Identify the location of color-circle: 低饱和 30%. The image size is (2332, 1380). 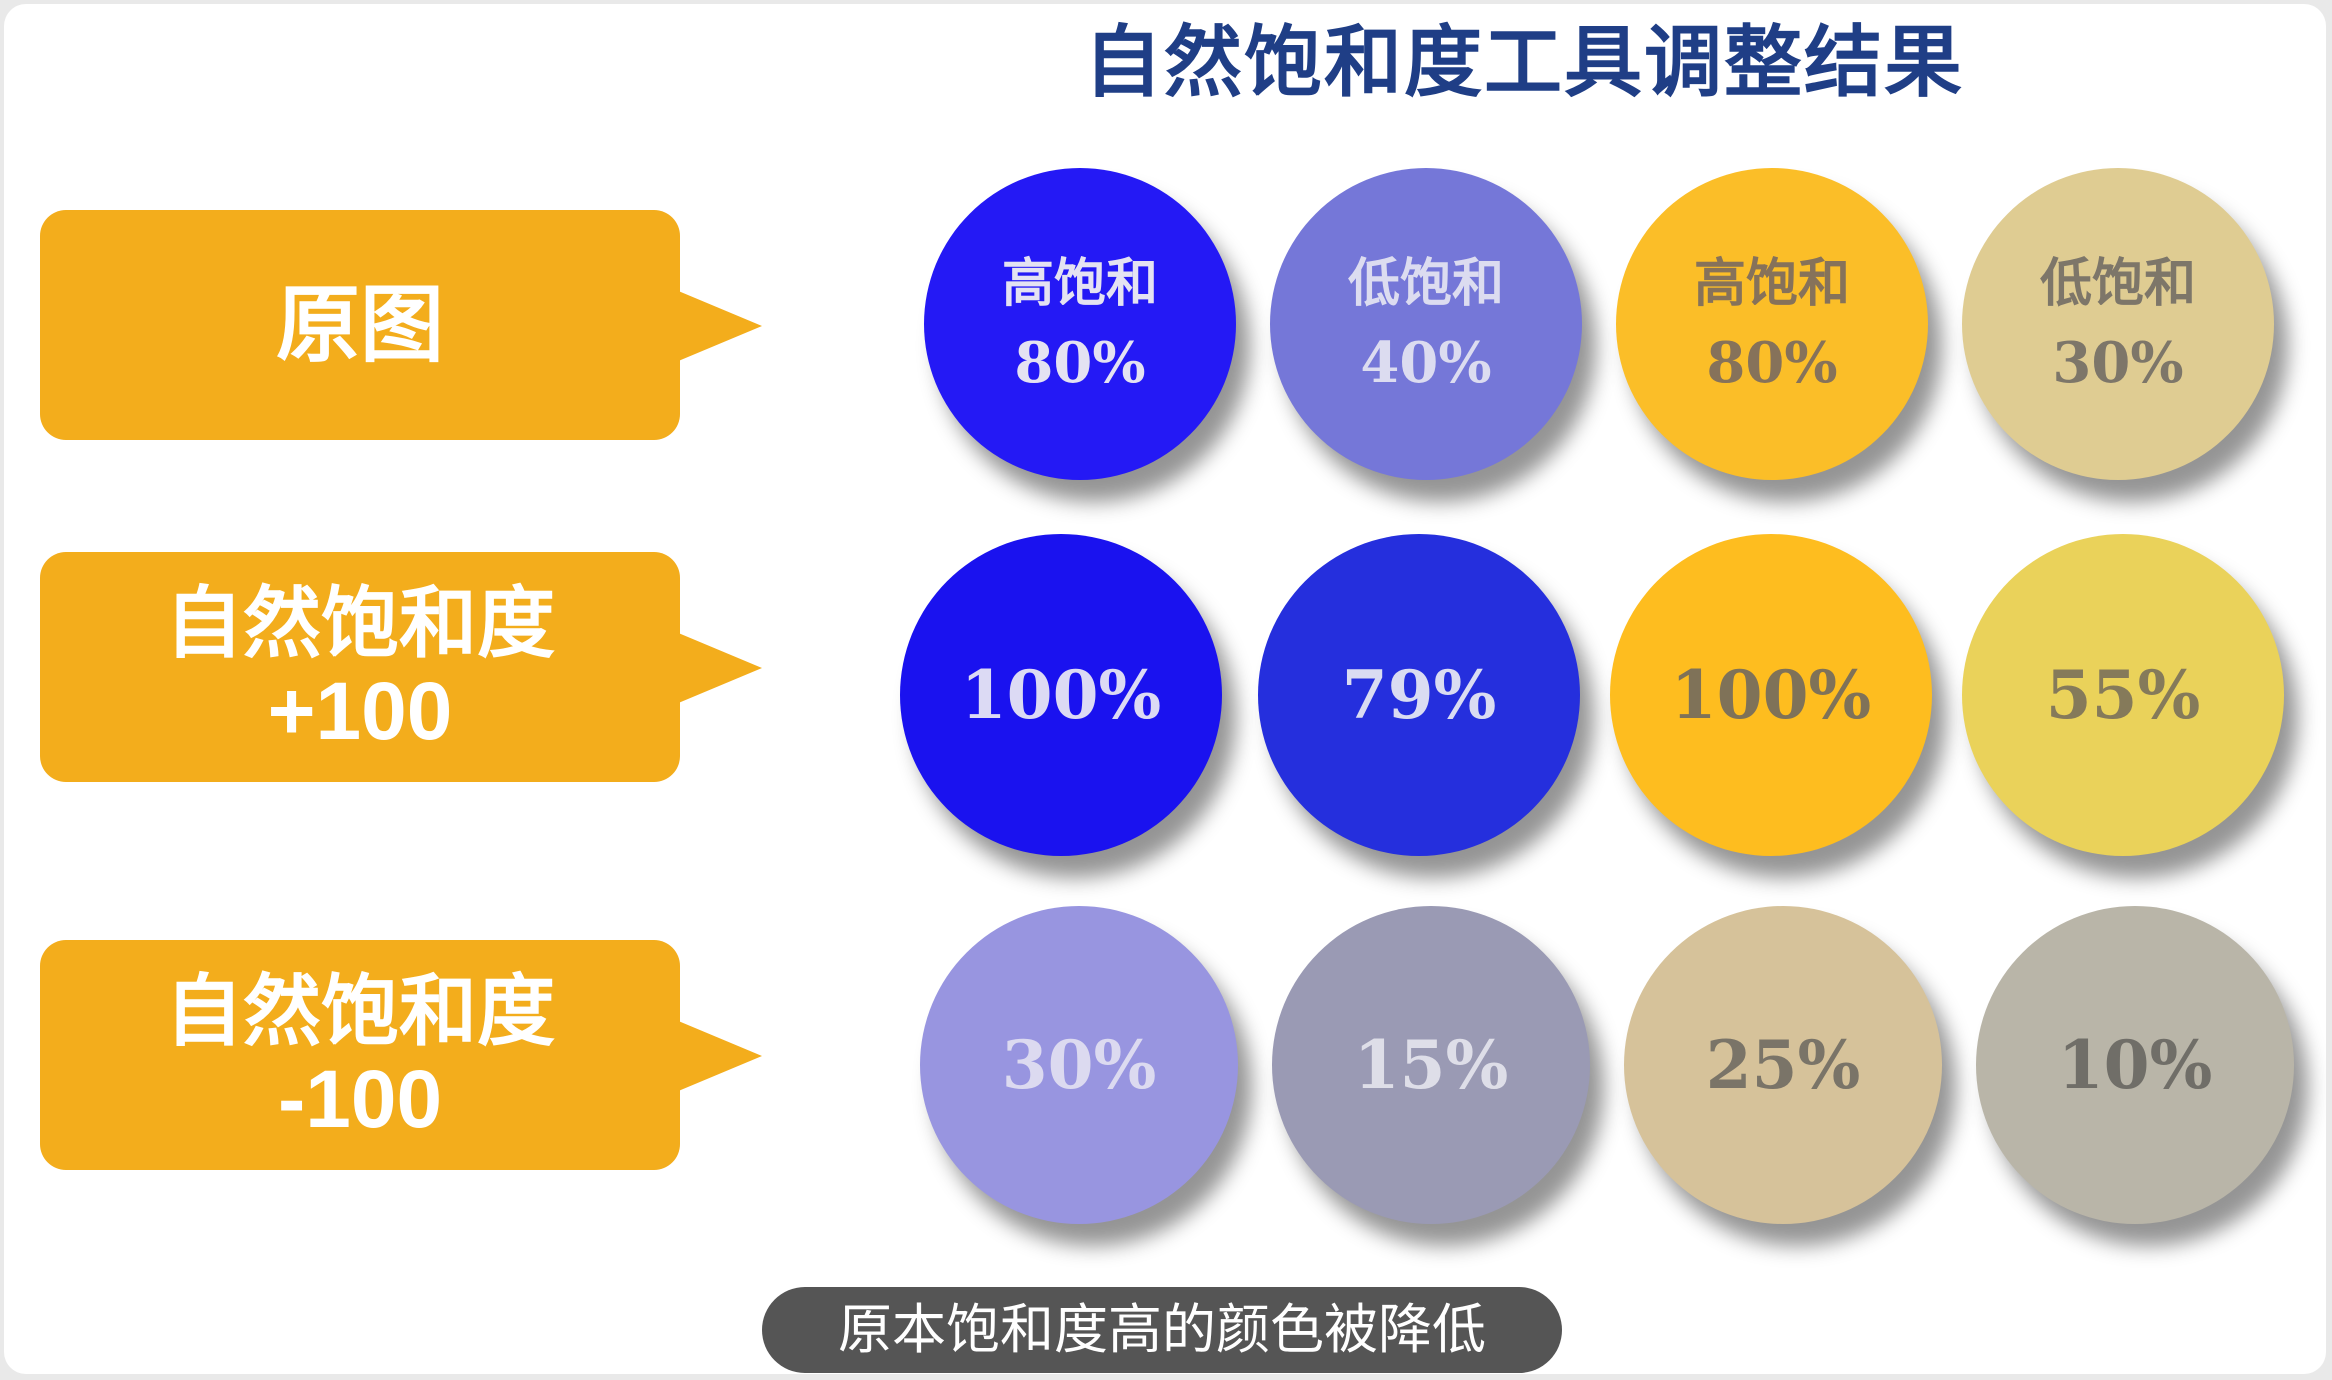
(2118, 324).